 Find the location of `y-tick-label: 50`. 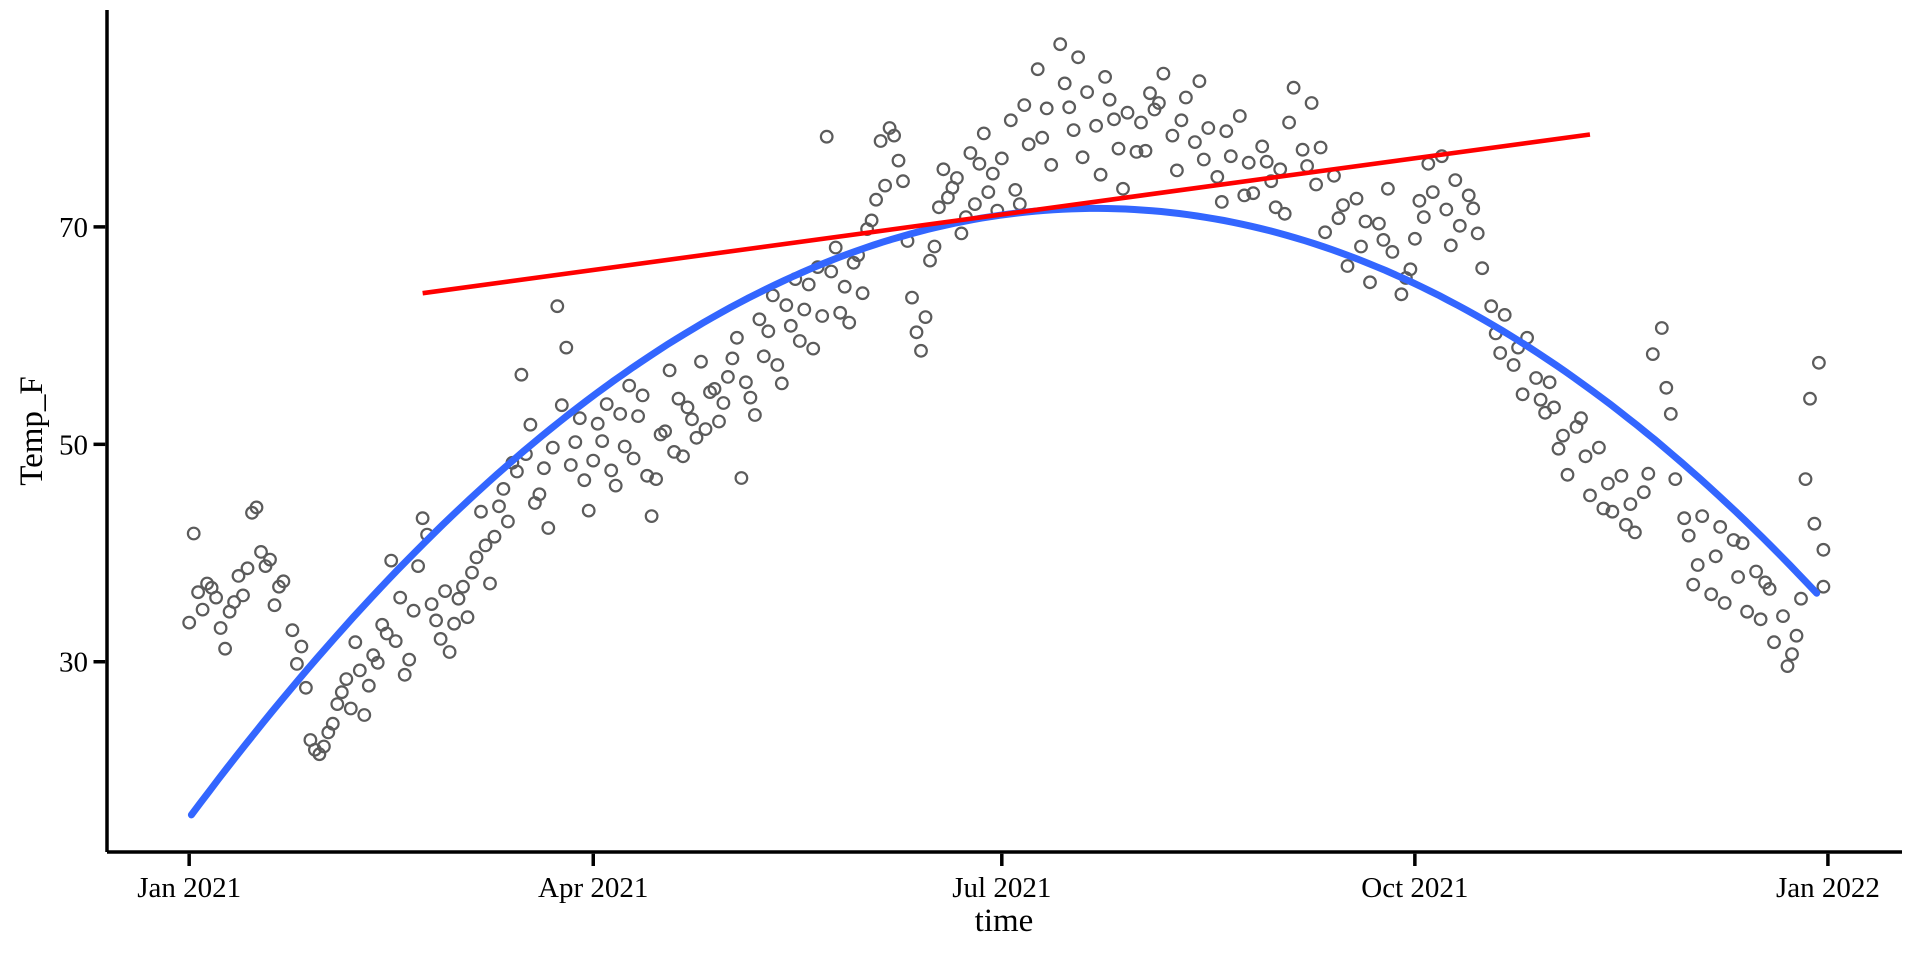

y-tick-label: 50 is located at coordinates (73, 445).